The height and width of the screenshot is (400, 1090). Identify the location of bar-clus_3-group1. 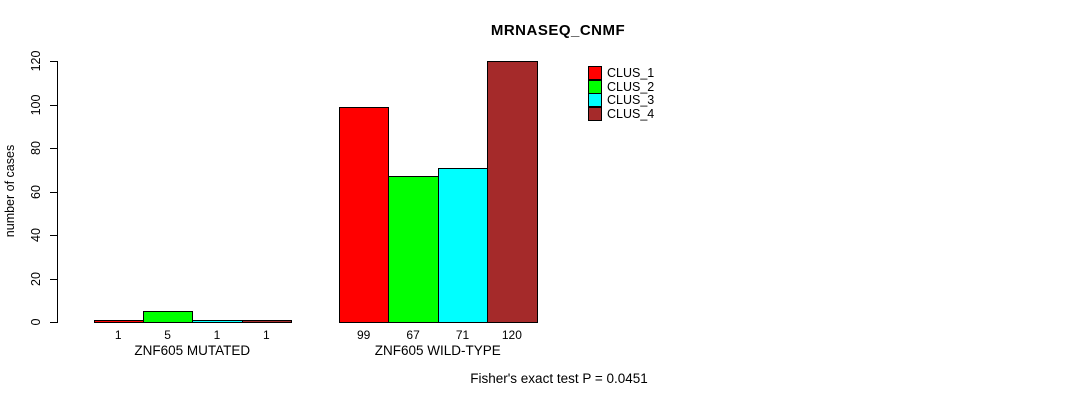
(217, 321).